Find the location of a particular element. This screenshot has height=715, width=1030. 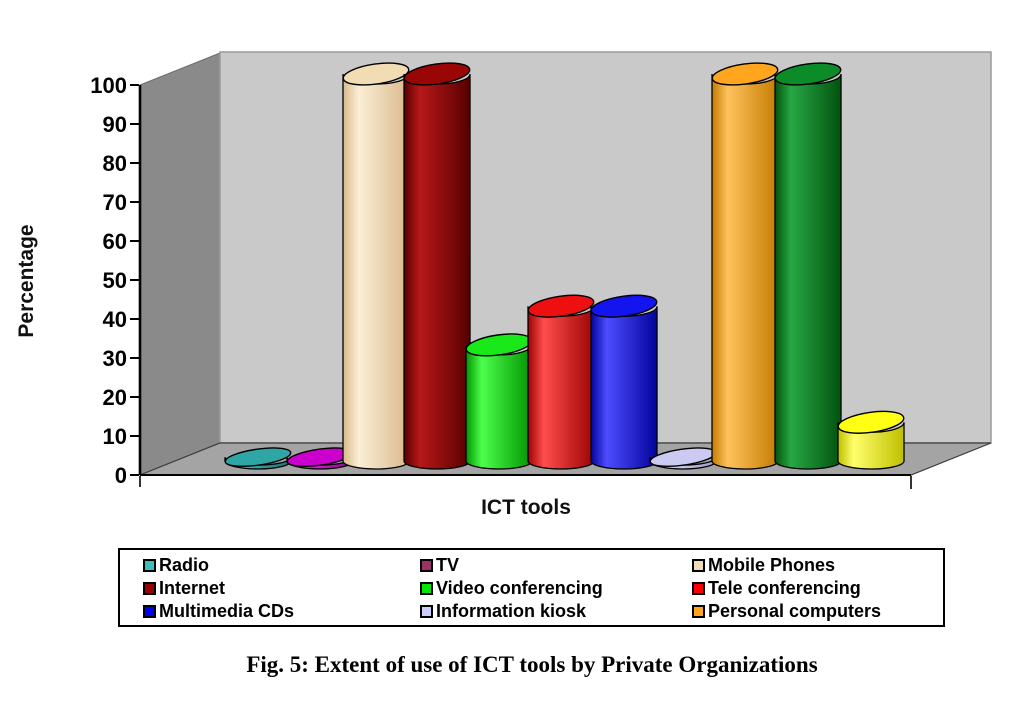

legend-label: Personal computers is located at coordinates (795, 611).